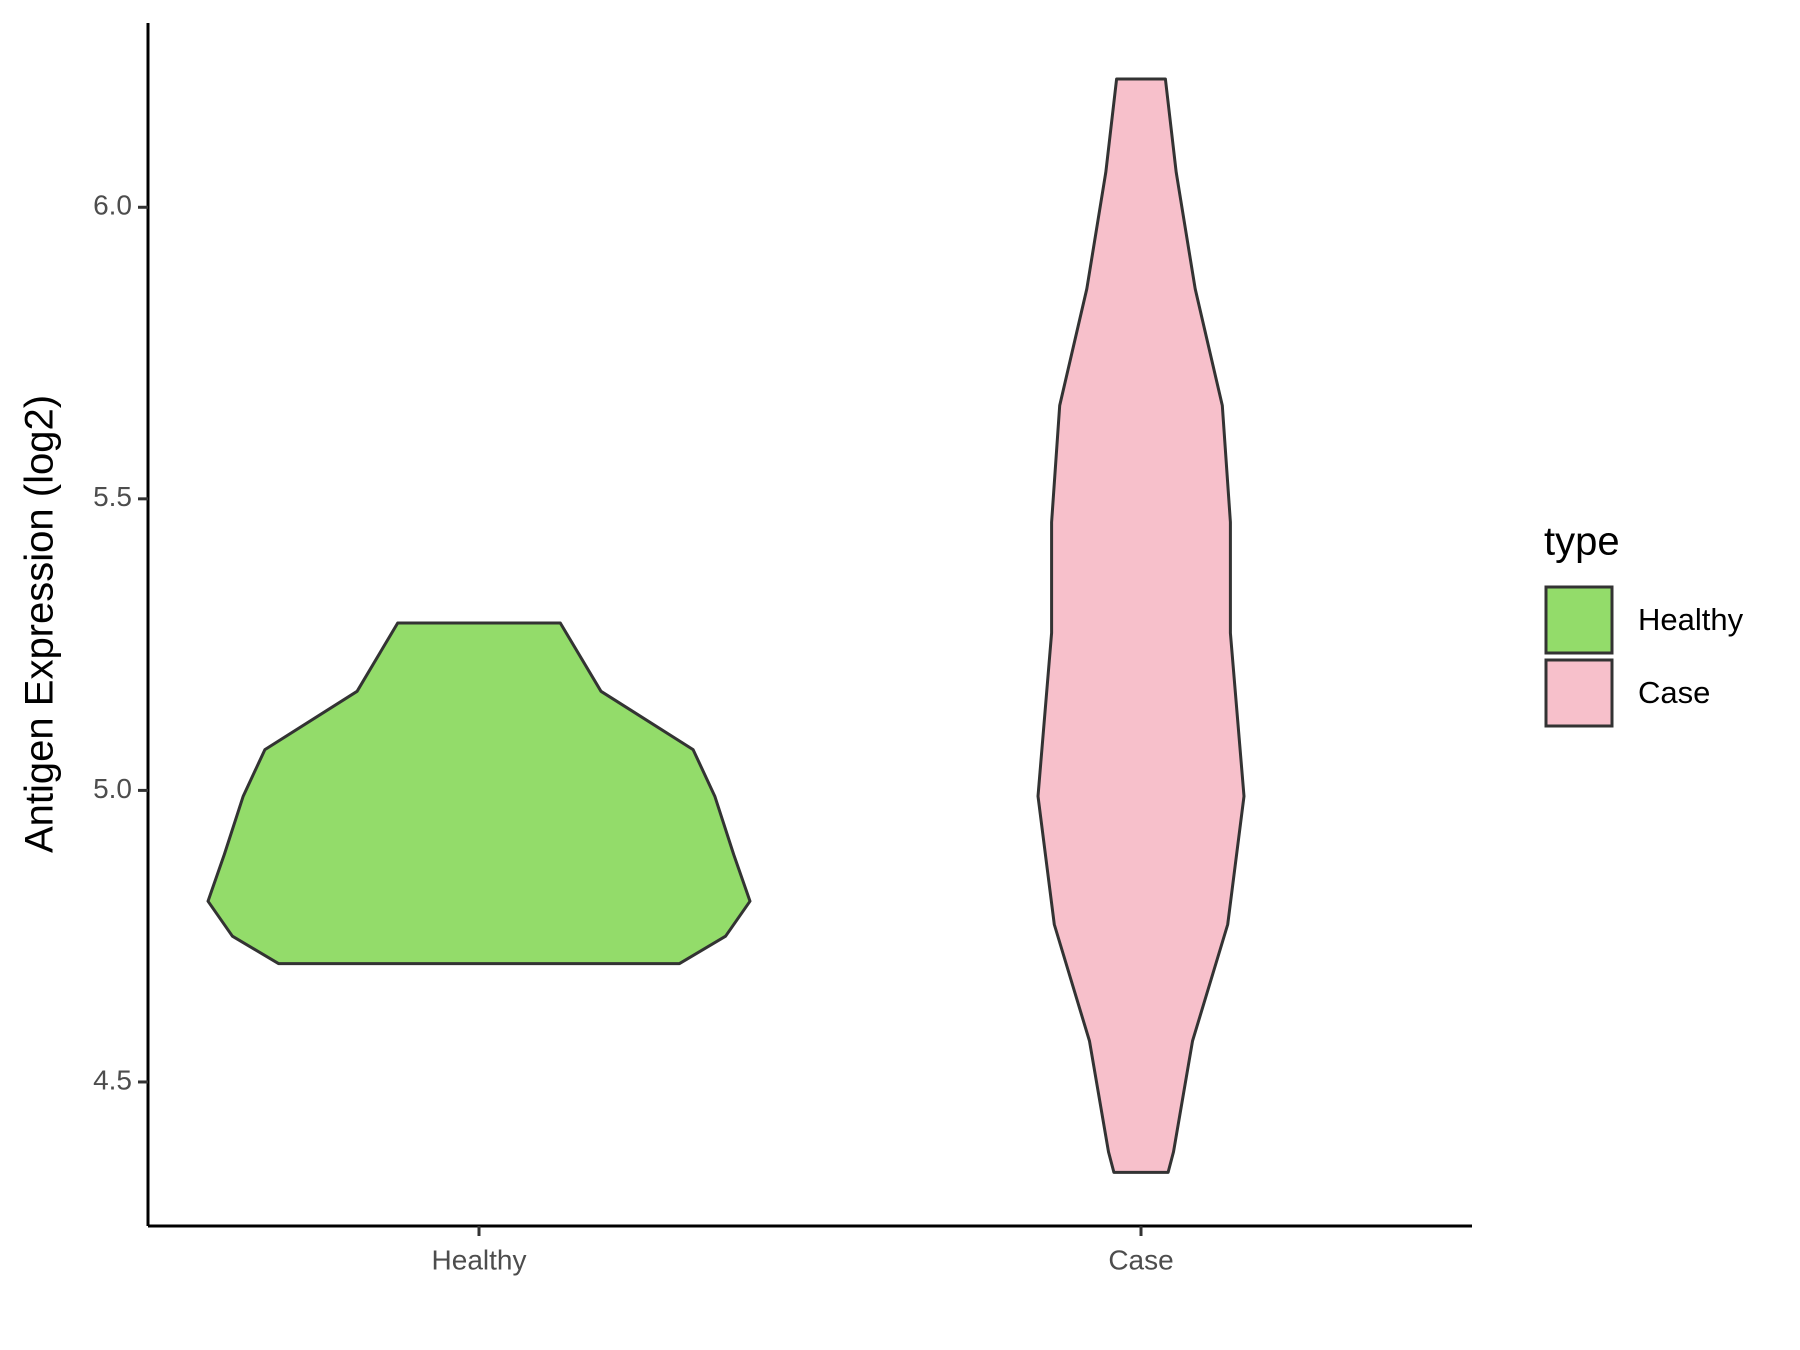  I want to click on y-tick-label: 5.0, so click(112, 788).